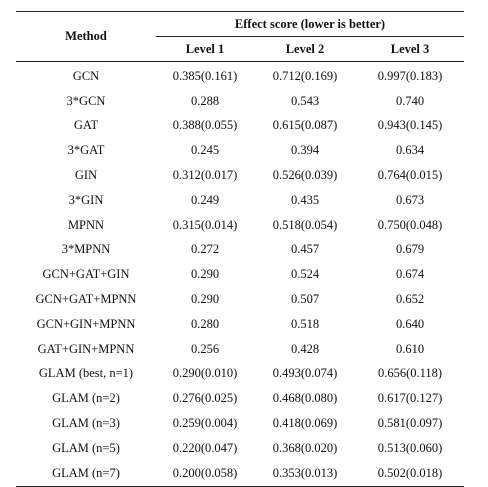  What do you see at coordinates (305, 49) in the screenshot?
I see `level-2-header: Level 2` at bounding box center [305, 49].